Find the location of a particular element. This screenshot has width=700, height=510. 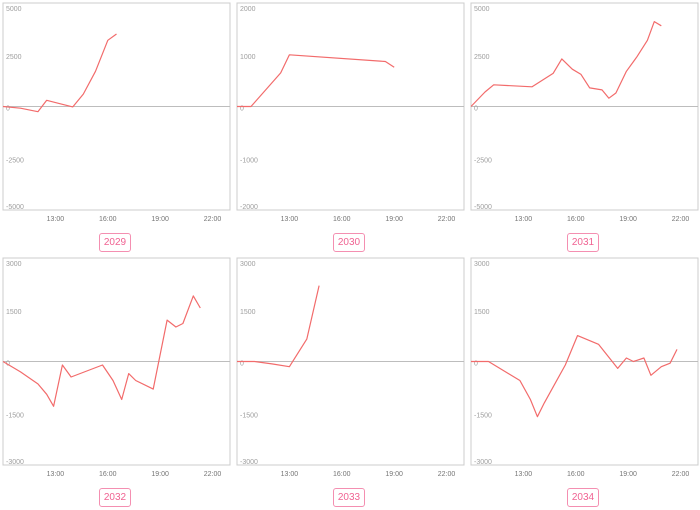

year-badge: 2029 is located at coordinates (115, 242).